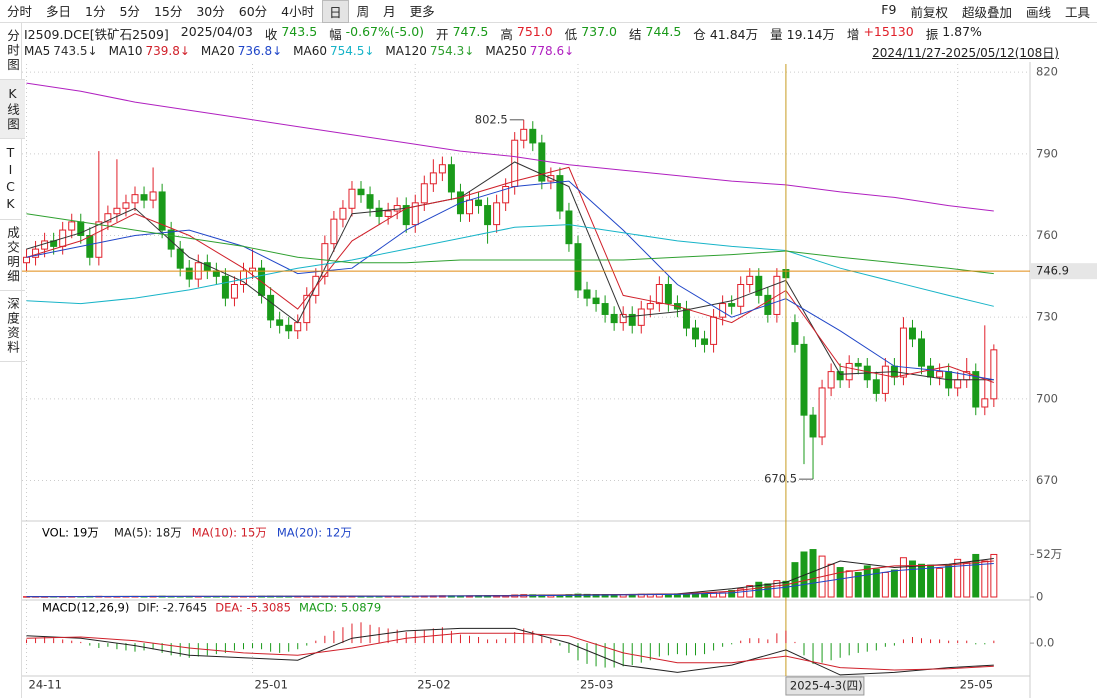  Describe the element at coordinates (1063, 349) in the screenshot. I see `axis-area` at that location.